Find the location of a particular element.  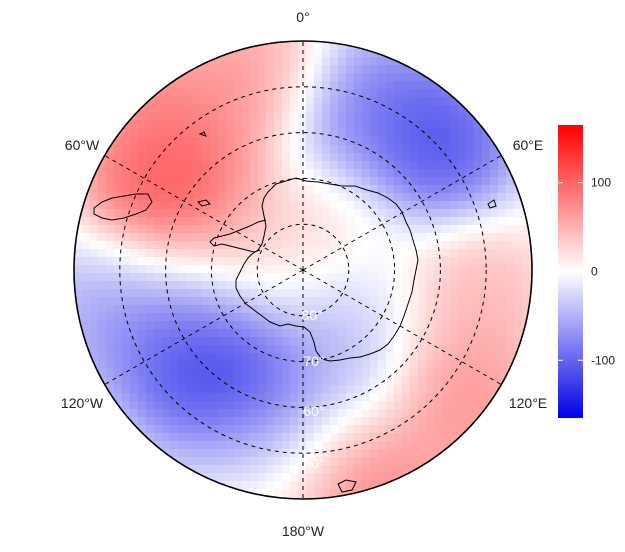

meridian-line is located at coordinates (402, 327).